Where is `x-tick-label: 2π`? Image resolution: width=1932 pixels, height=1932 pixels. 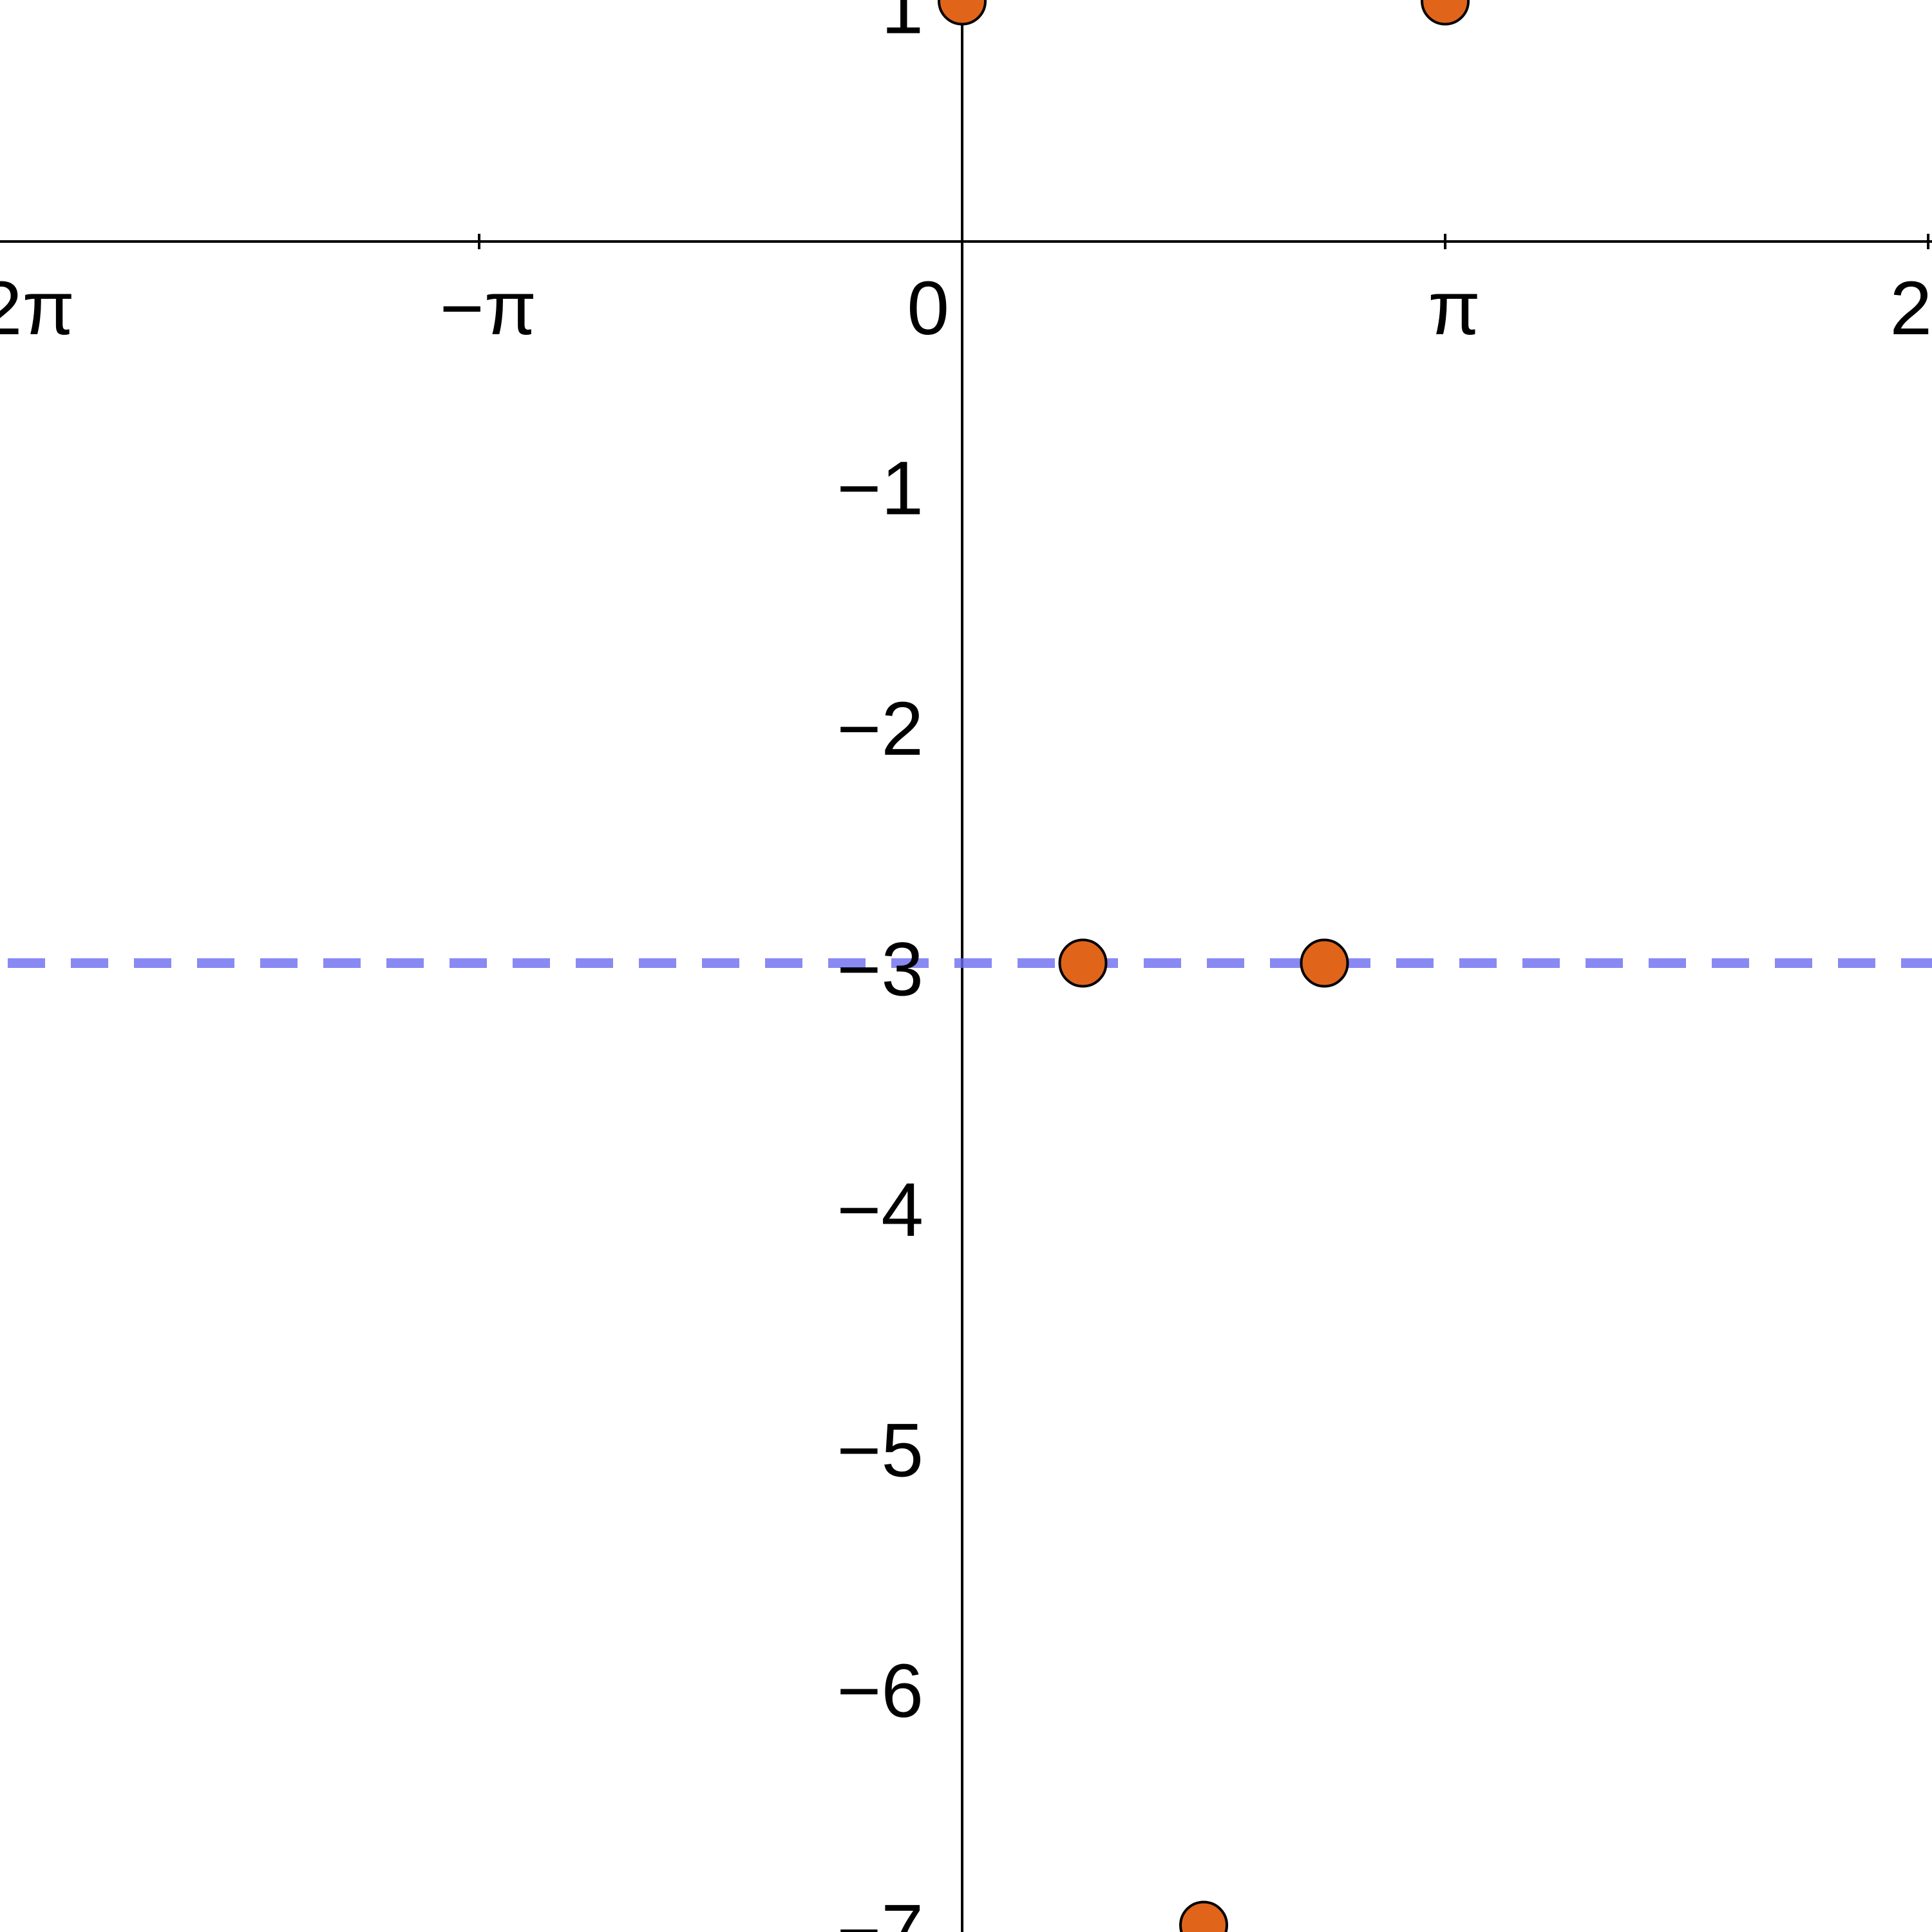
x-tick-label: 2π is located at coordinates (1911, 309).